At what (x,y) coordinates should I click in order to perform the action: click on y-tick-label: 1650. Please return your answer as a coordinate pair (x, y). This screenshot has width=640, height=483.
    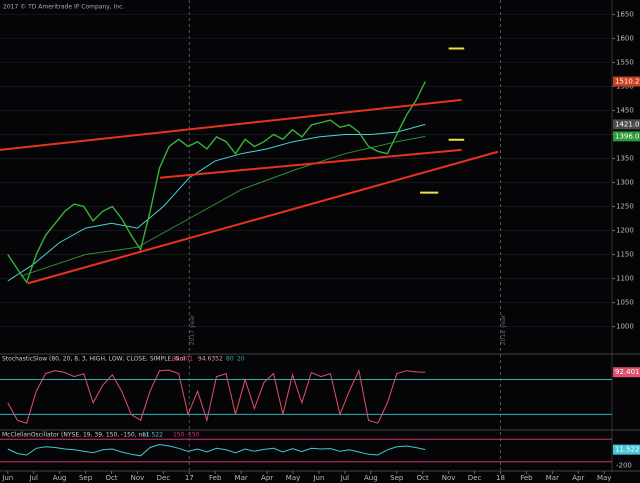
    Looking at the image, I should click on (625, 14).